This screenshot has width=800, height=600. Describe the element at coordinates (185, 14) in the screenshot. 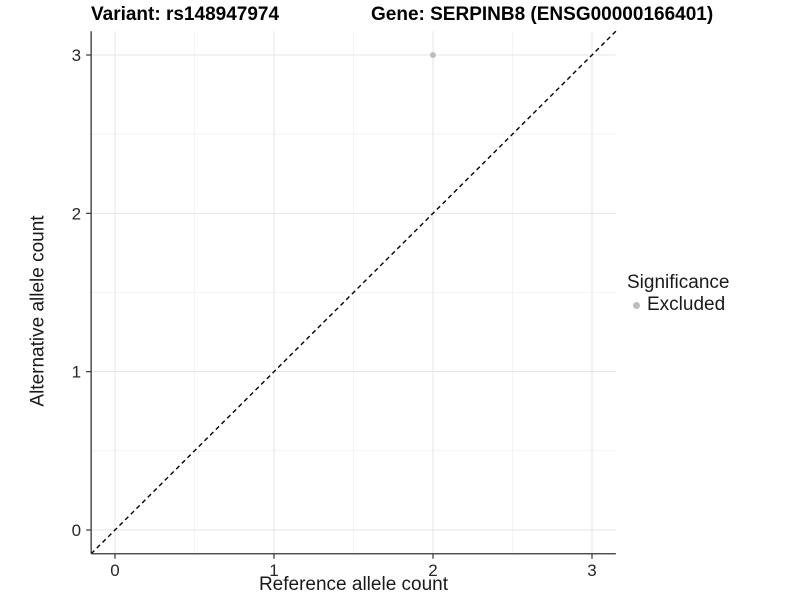

I see `variant-title: Variant: rs148947974` at that location.